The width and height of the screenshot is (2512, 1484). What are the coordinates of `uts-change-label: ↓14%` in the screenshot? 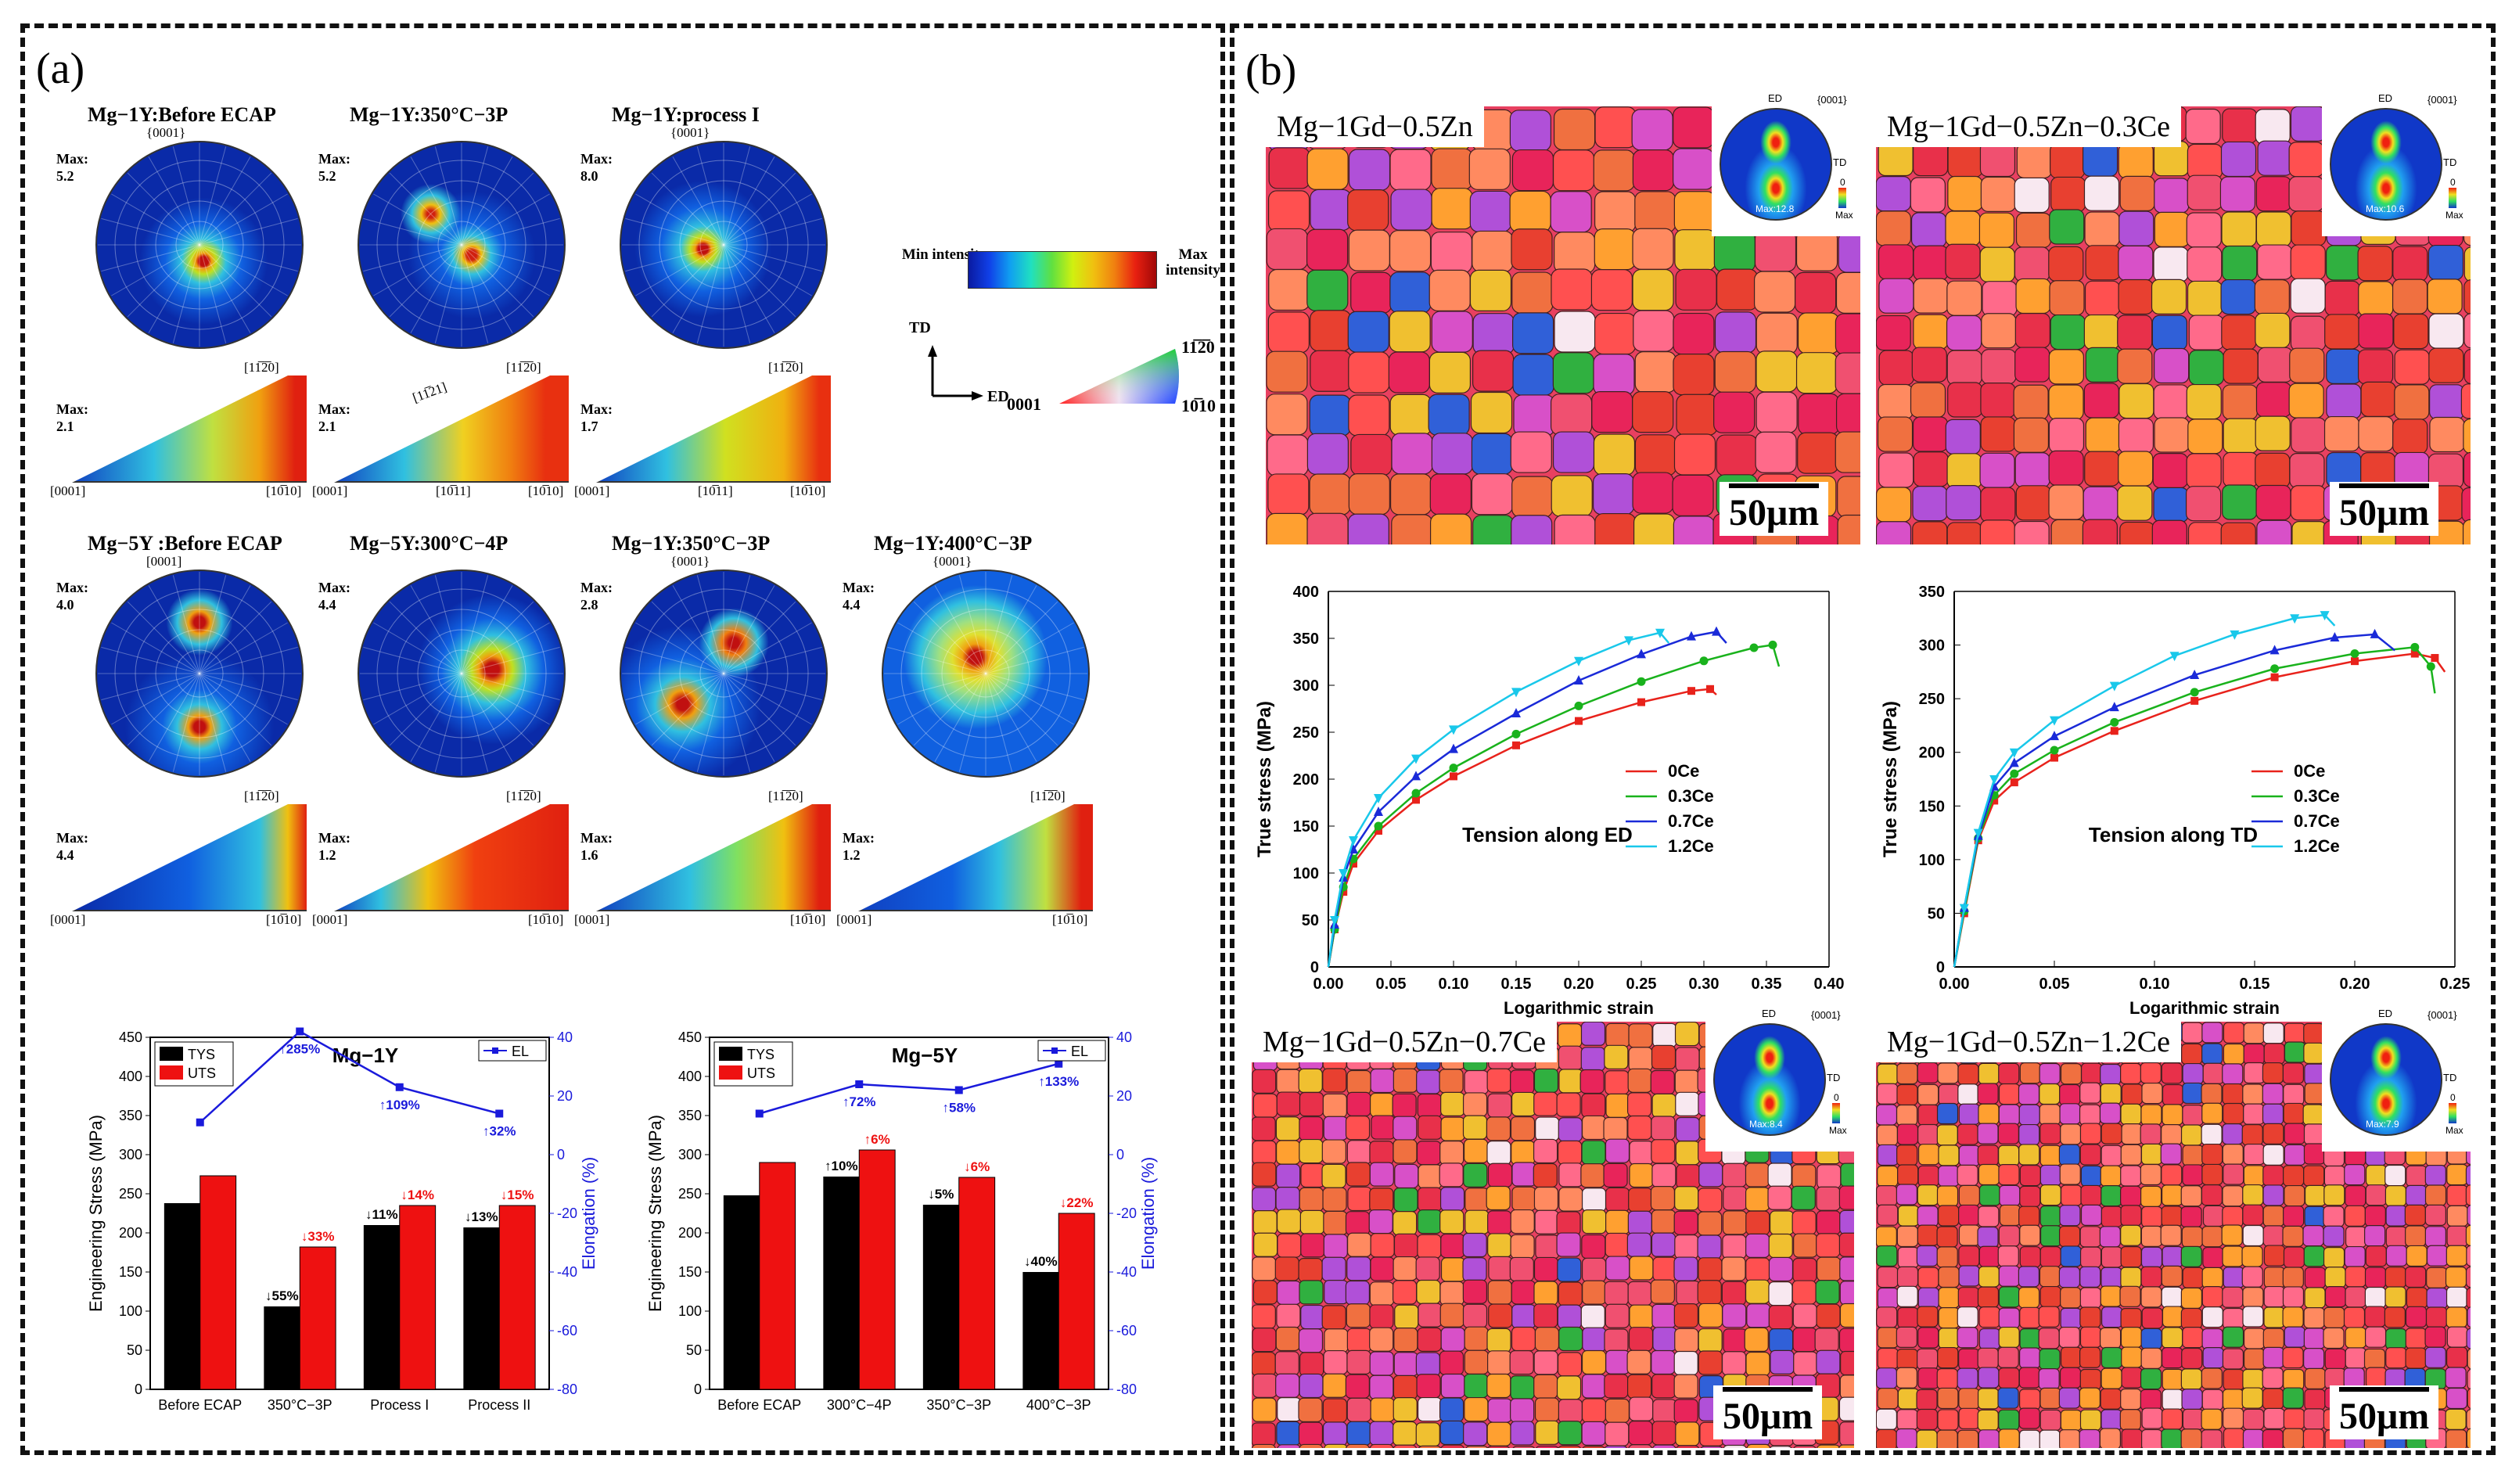 It's located at (418, 1195).